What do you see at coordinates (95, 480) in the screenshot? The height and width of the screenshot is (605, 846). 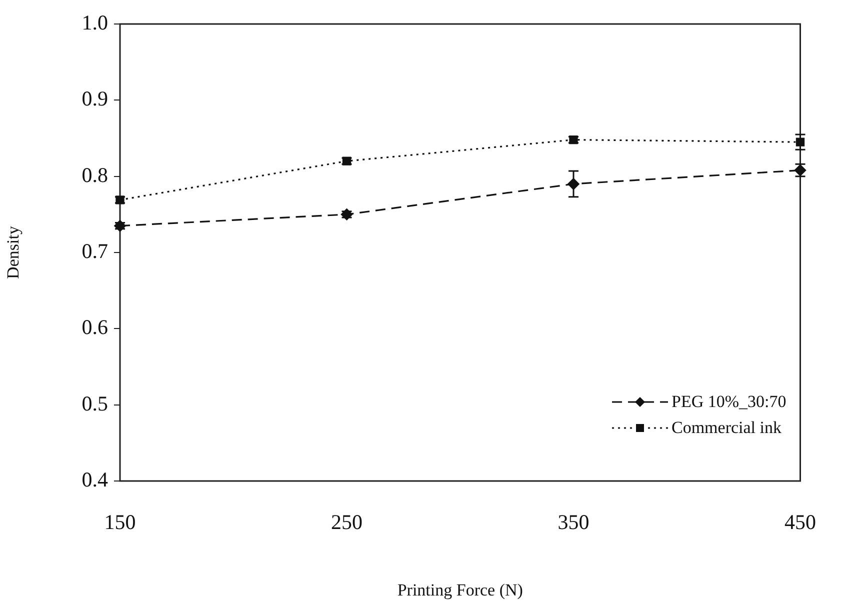 I see `y-tick-label: 0.4` at bounding box center [95, 480].